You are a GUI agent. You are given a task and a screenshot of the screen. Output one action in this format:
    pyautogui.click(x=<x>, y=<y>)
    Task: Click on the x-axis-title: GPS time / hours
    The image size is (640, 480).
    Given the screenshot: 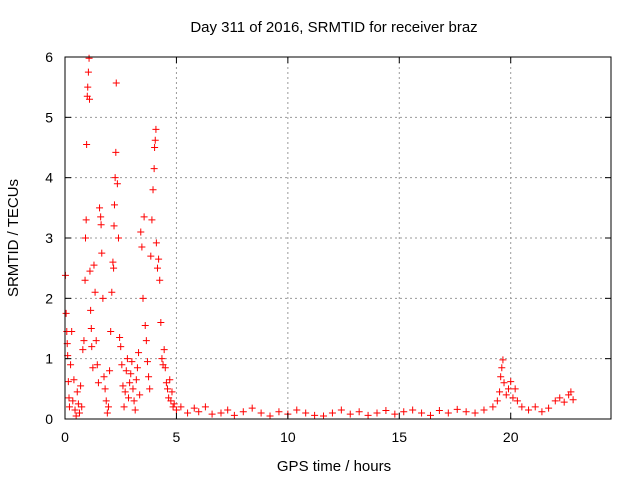 What is the action you would take?
    pyautogui.click(x=334, y=466)
    